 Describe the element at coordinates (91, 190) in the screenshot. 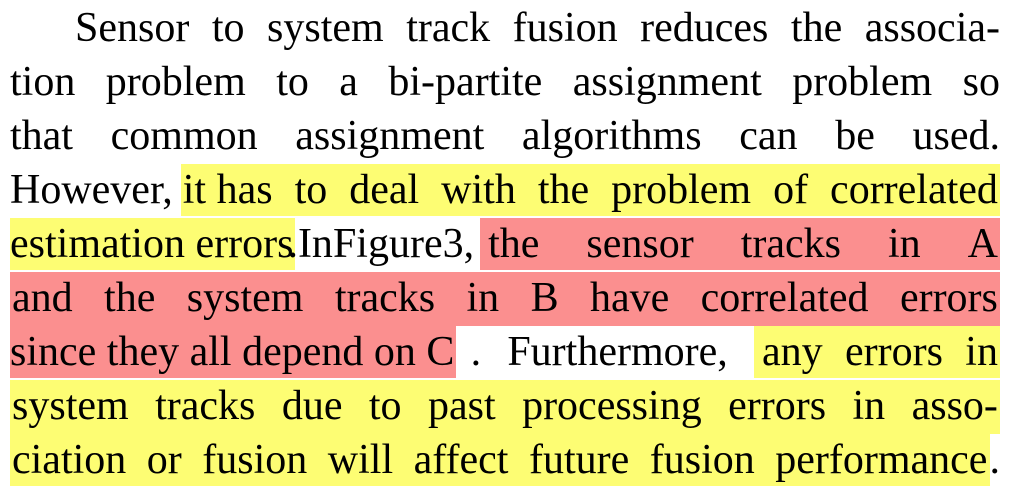

I see `word: However,` at that location.